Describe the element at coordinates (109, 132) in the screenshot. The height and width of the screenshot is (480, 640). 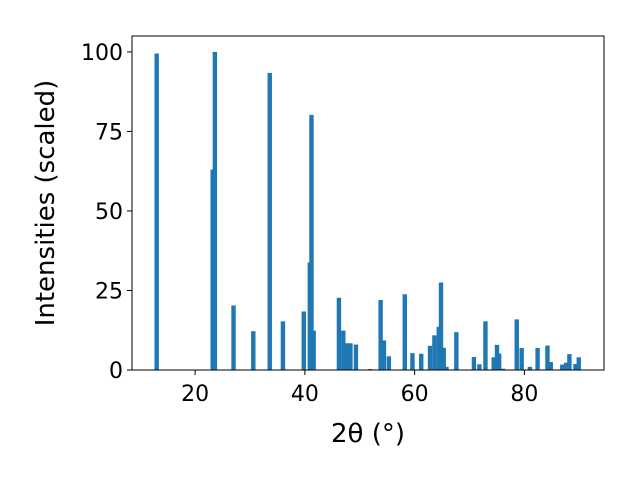
I see `y-tick-label: 75` at that location.